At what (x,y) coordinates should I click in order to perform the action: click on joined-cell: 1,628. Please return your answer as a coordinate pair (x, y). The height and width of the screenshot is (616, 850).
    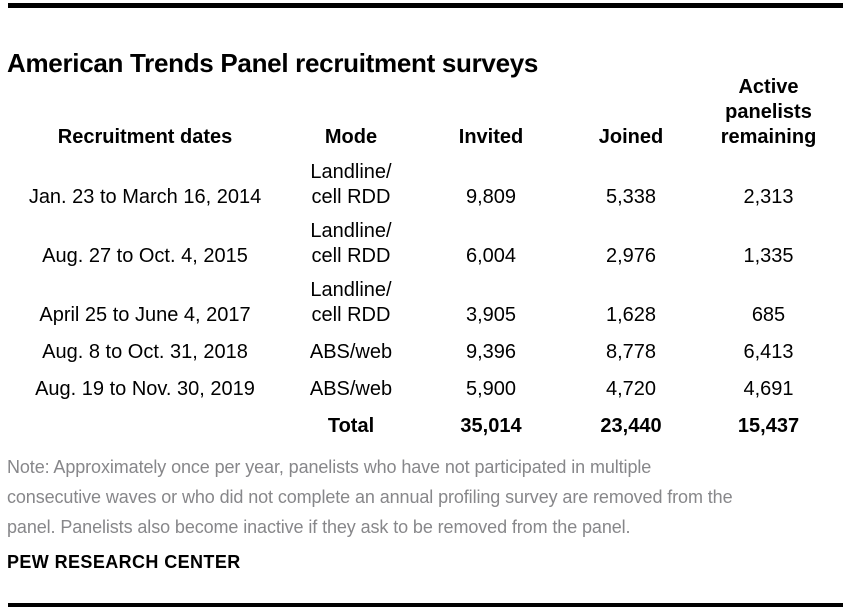
    Looking at the image, I should click on (631, 315).